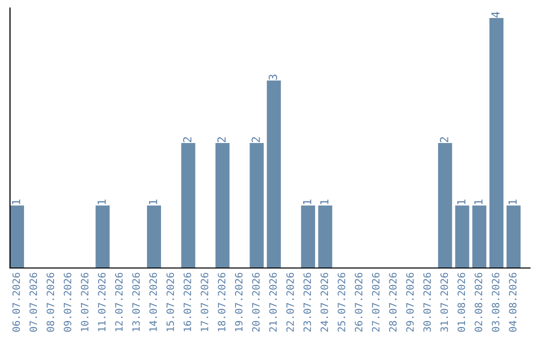 The image size is (540, 340). Describe the element at coordinates (495, 15) in the screenshot. I see `data-label: 4` at that location.